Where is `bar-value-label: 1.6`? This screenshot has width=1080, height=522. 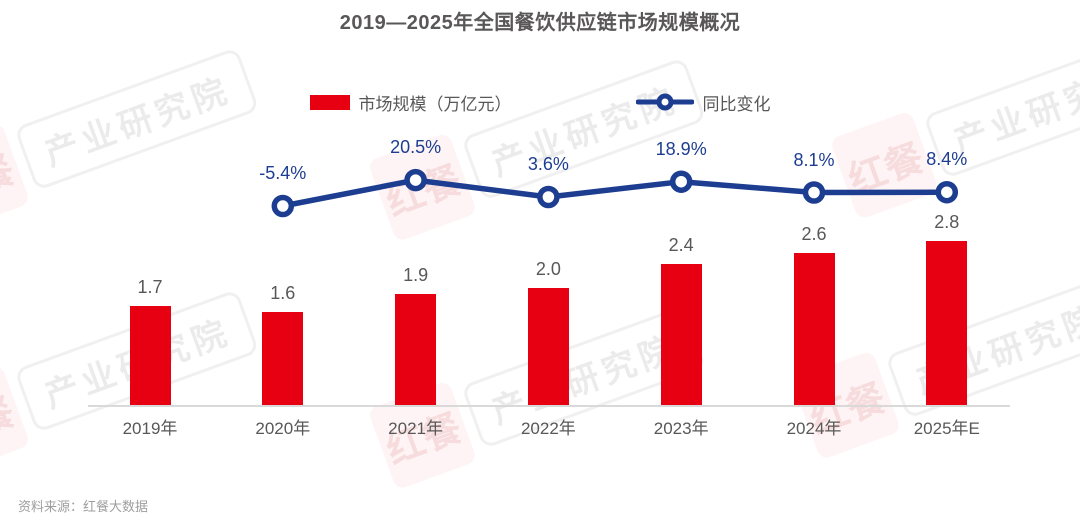 bar-value-label: 1.6 is located at coordinates (283, 293).